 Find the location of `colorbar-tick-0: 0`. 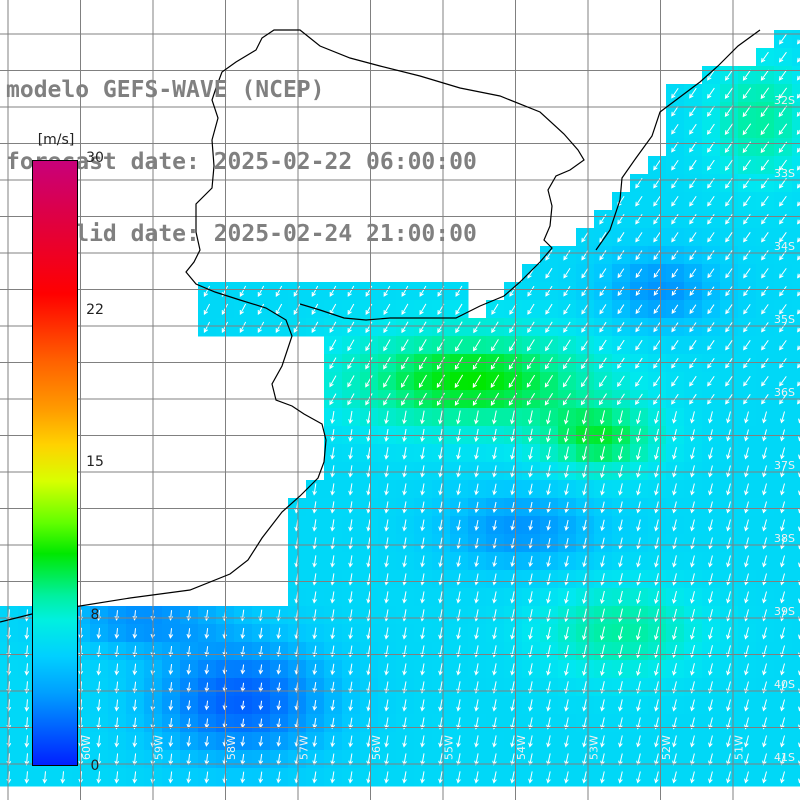

colorbar-tick-0: 0 is located at coordinates (95, 766).